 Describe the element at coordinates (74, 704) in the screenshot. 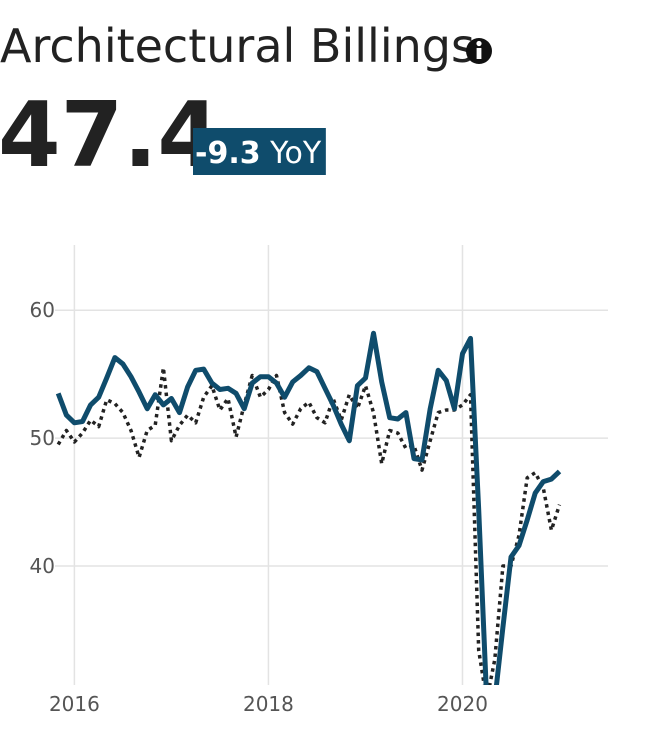

I see `x-tick-label: 2016` at that location.